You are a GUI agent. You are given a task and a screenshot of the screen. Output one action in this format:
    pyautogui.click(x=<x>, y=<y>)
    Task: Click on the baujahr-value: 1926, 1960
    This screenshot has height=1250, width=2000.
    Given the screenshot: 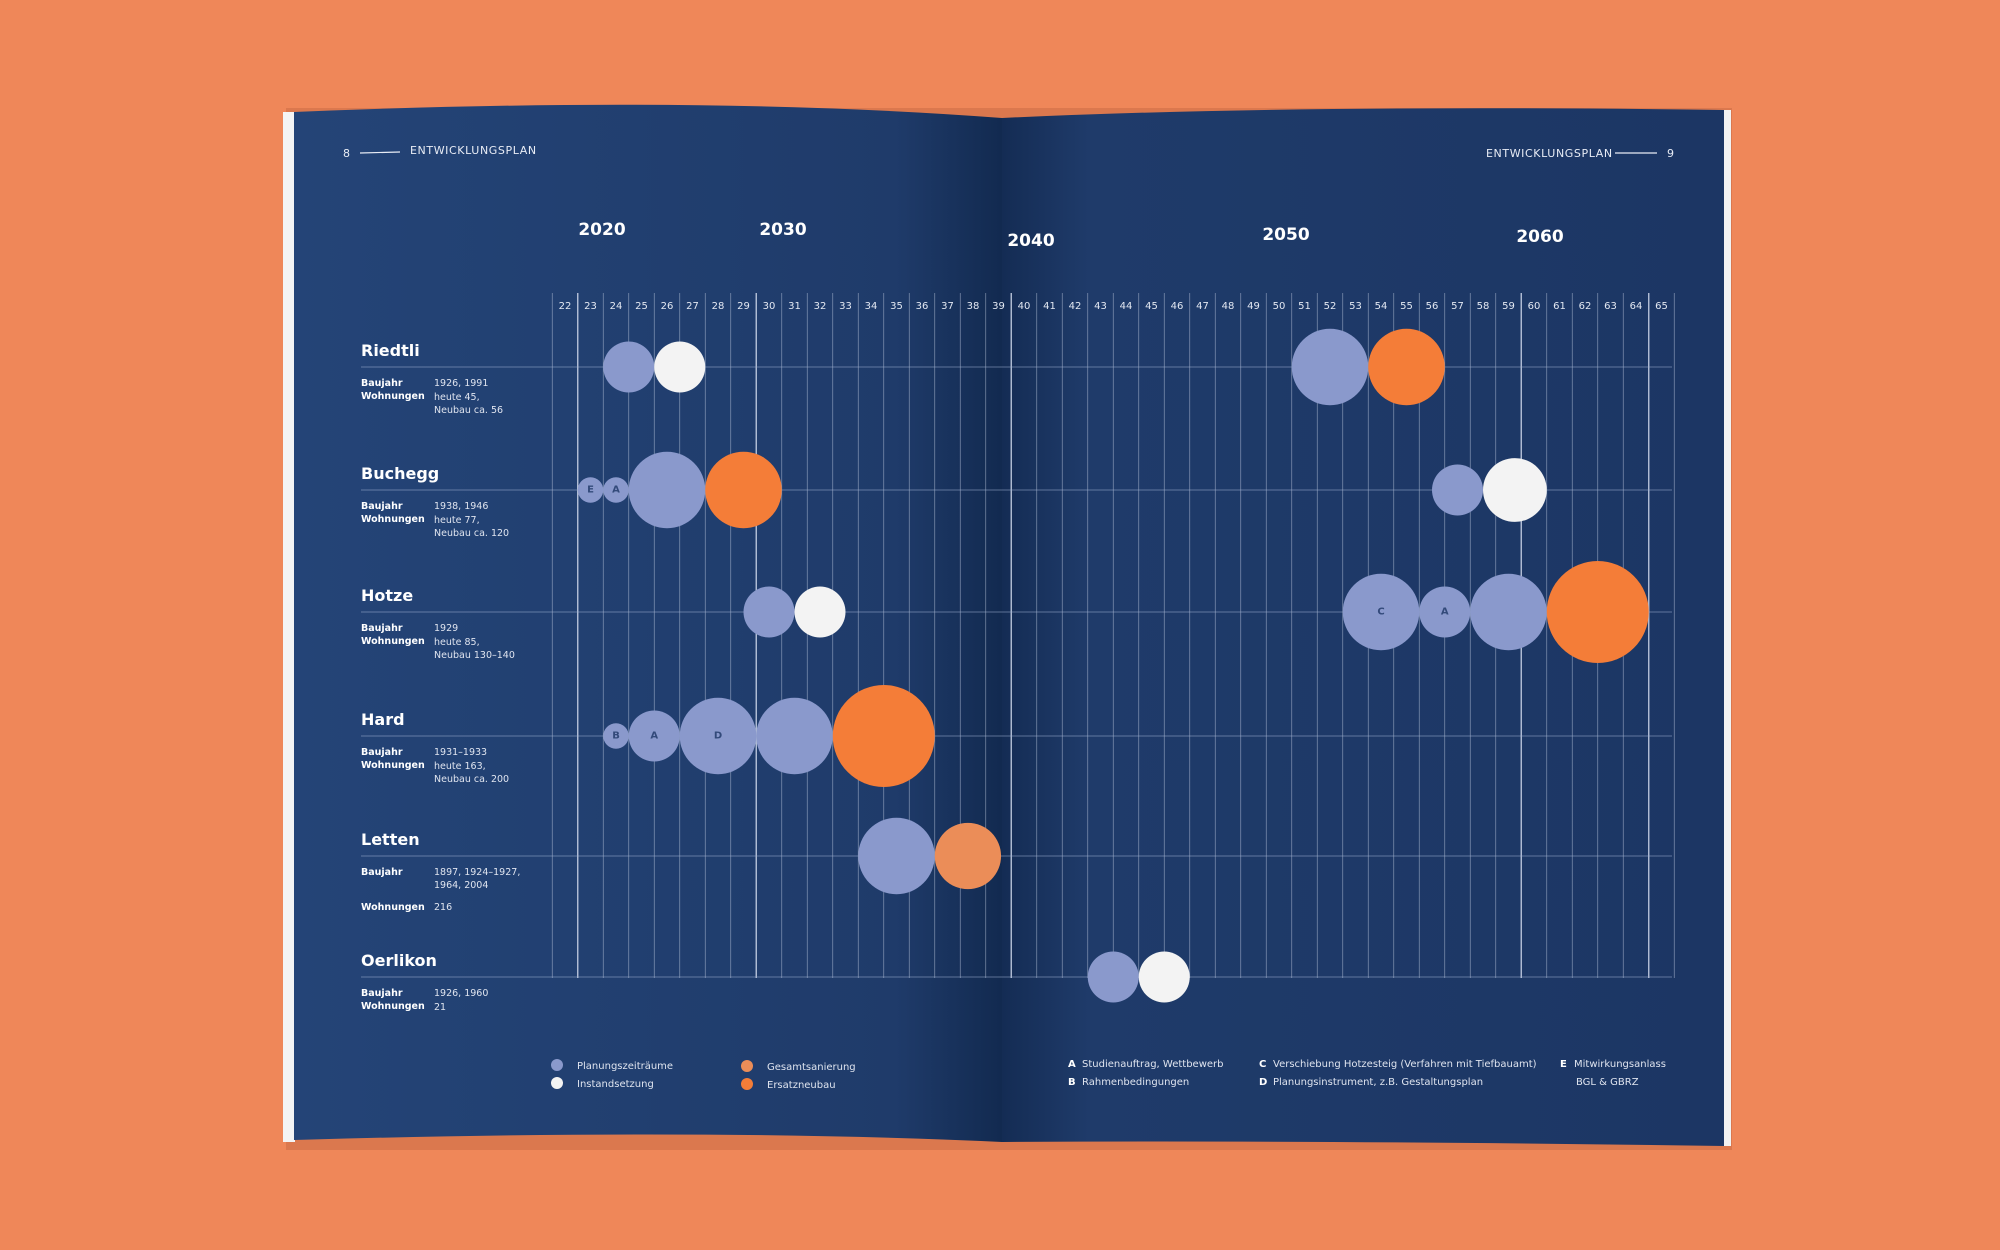 What is the action you would take?
    pyautogui.click(x=461, y=993)
    